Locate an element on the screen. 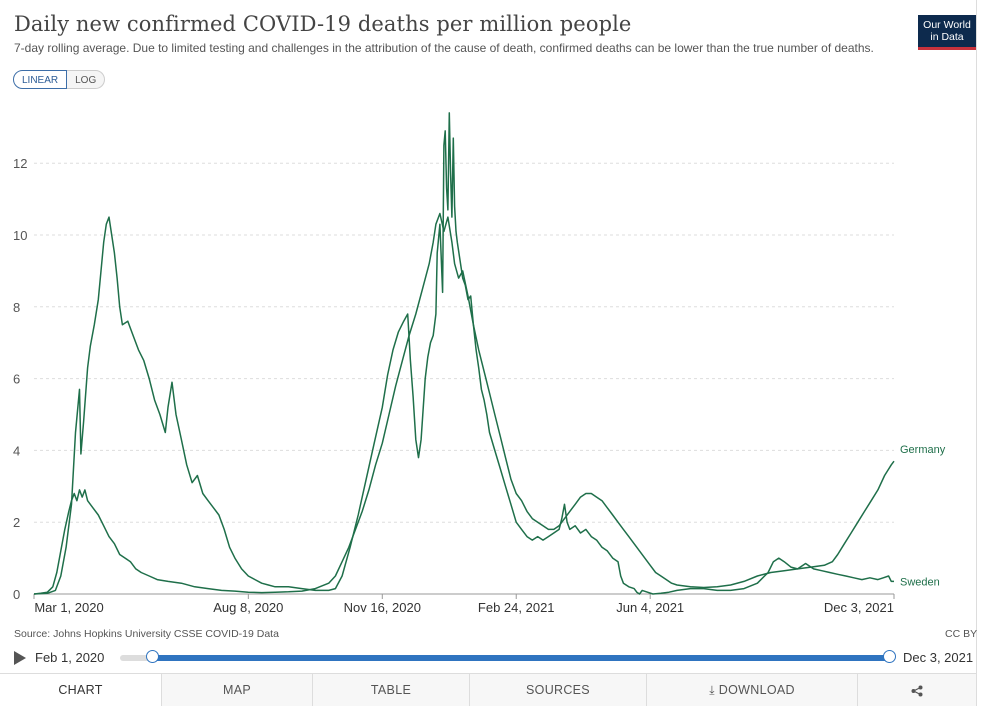 Image resolution: width=1000 pixels, height=707 pixels. y-tick-label: 10 is located at coordinates (20, 235).